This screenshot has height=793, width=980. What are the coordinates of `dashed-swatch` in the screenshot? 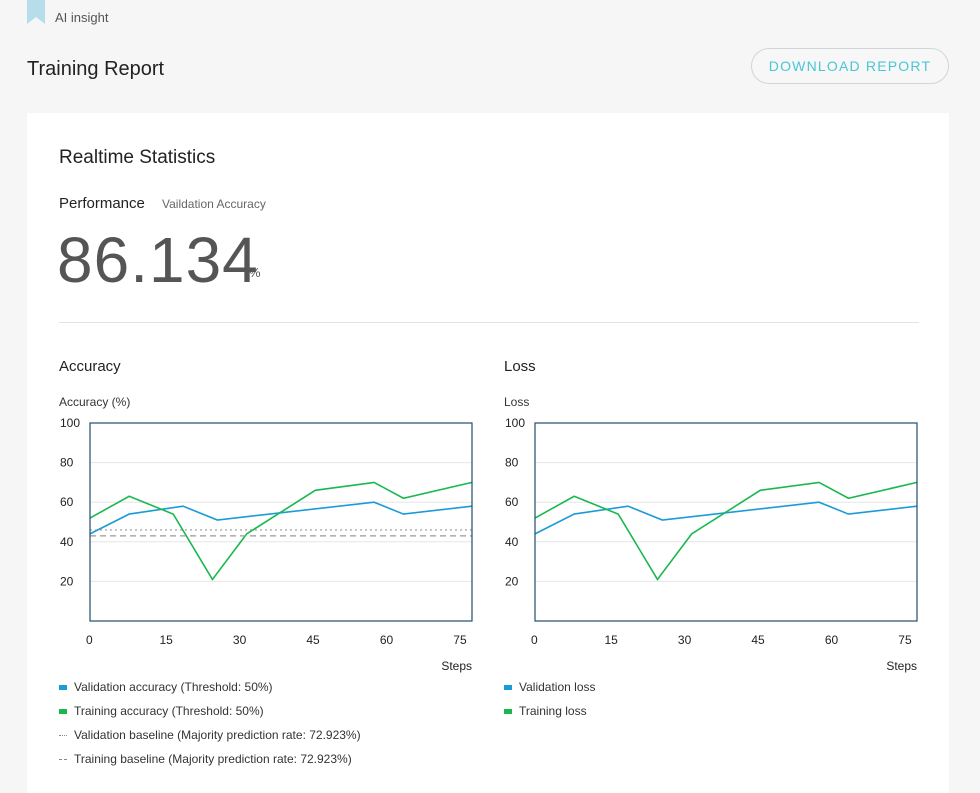 It's located at (63, 759).